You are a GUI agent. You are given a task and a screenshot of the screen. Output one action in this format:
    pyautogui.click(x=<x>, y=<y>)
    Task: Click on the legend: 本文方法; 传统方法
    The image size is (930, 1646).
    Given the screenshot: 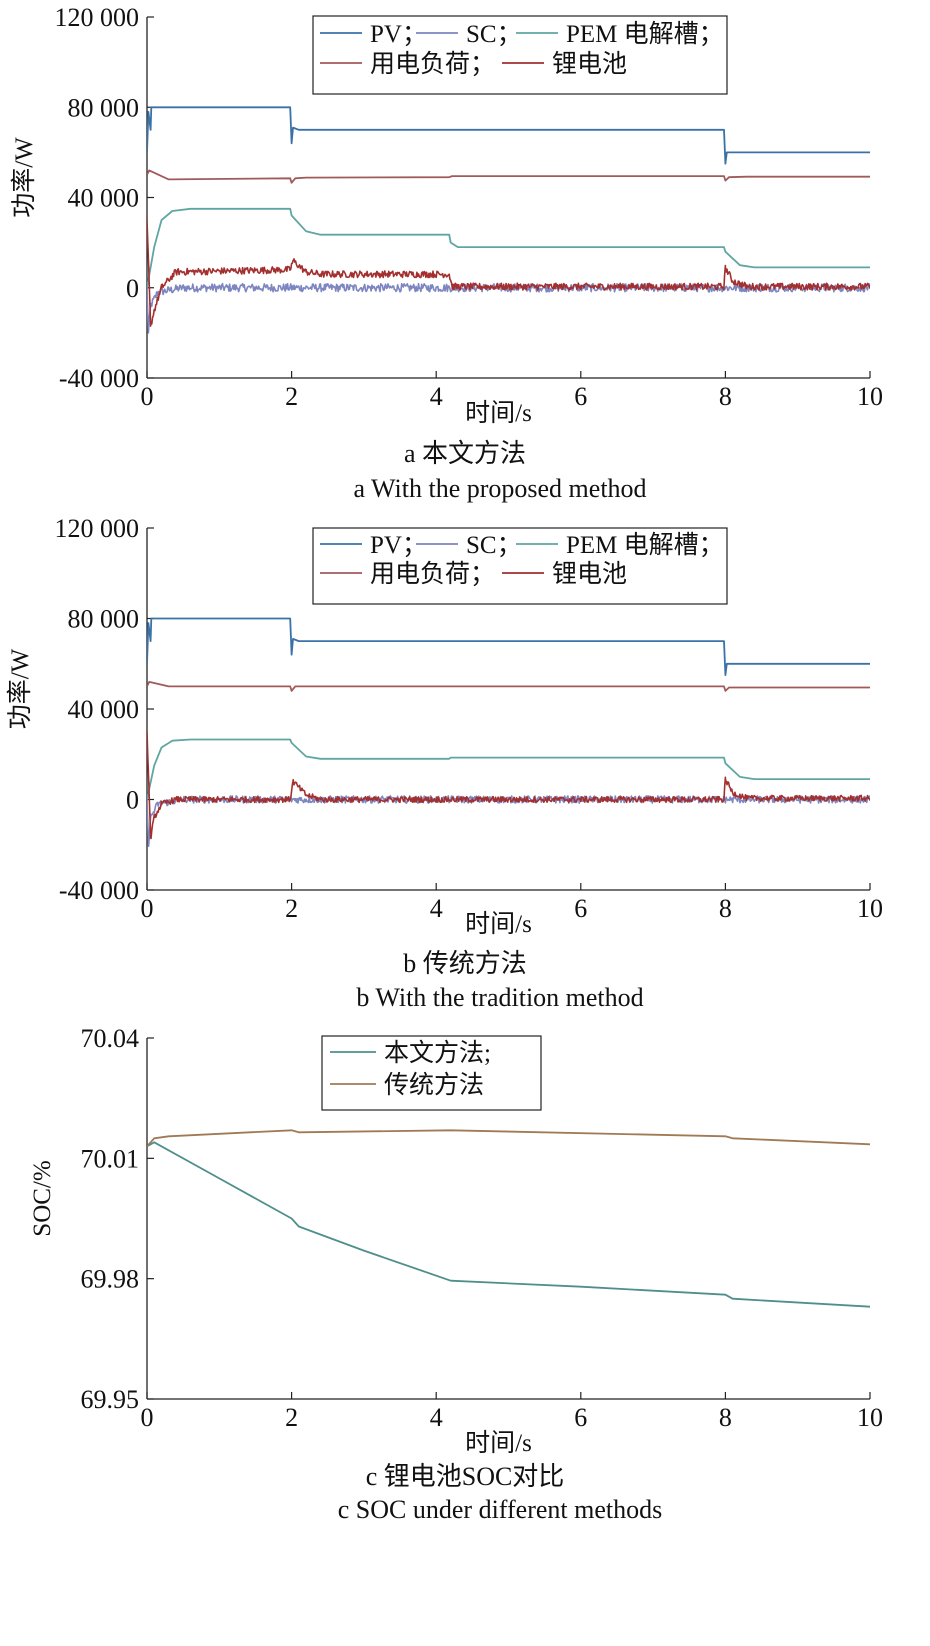 What is the action you would take?
    pyautogui.click(x=431, y=1073)
    